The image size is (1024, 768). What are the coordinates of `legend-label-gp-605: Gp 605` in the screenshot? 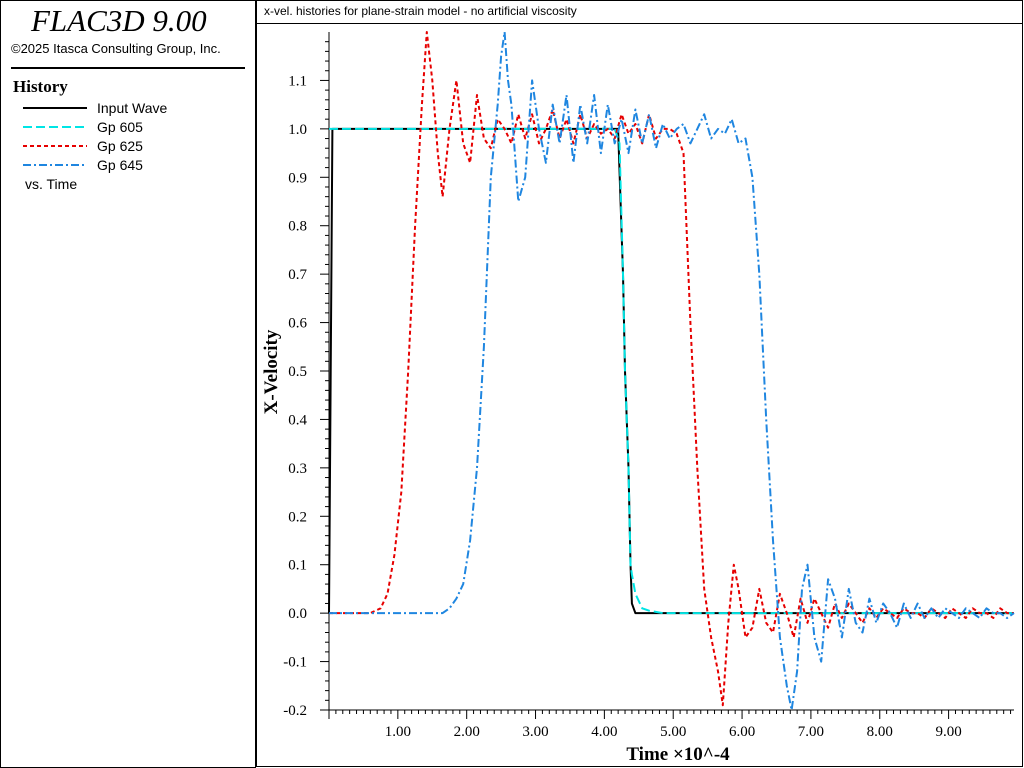 It's located at (120, 127).